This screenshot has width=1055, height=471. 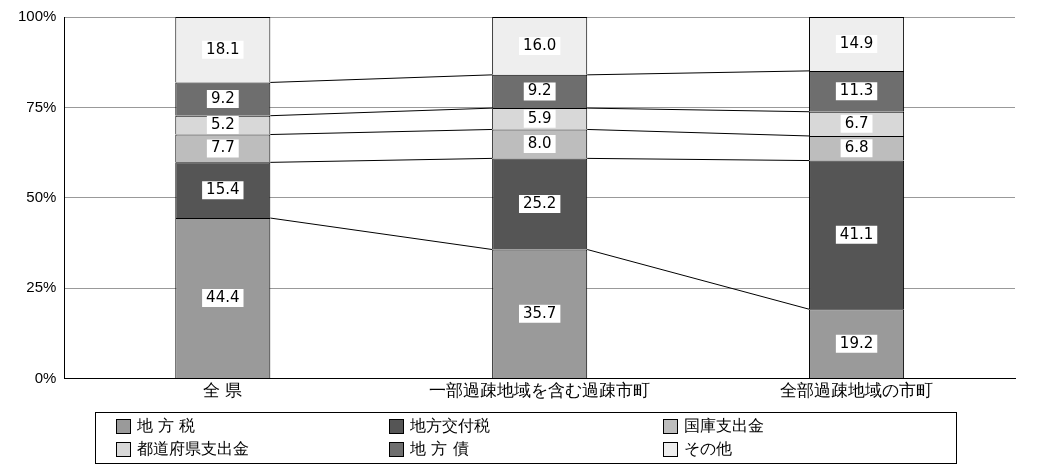 I want to click on legend-label: 国庫支出金, so click(x=723, y=426).